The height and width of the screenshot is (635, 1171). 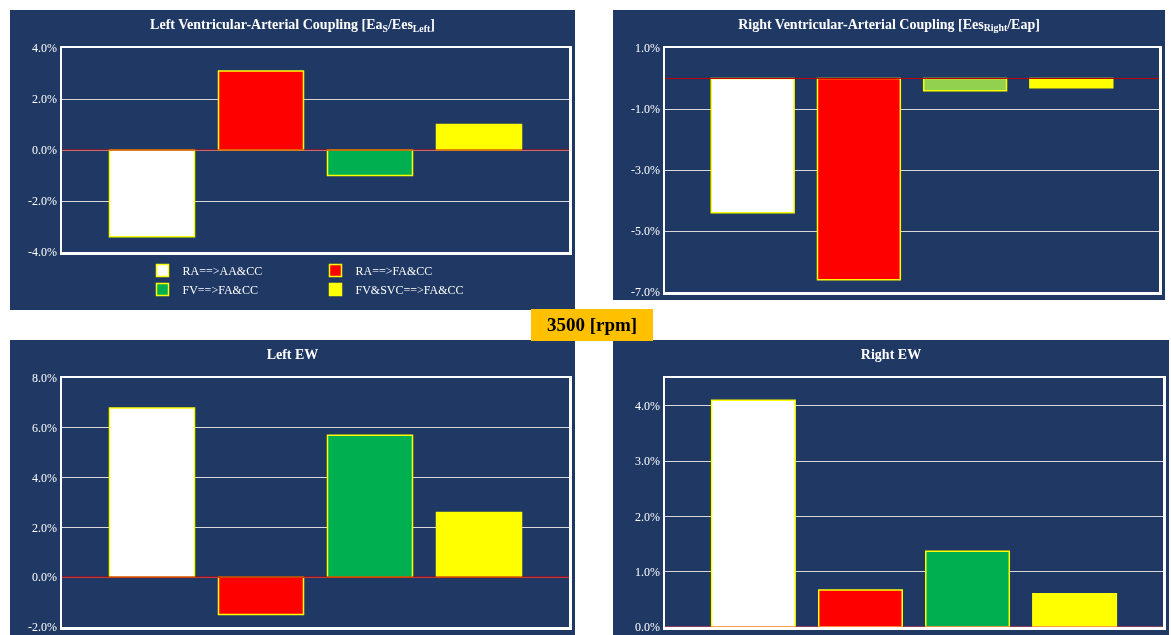 I want to click on chart-title: Left EW, so click(x=292, y=354).